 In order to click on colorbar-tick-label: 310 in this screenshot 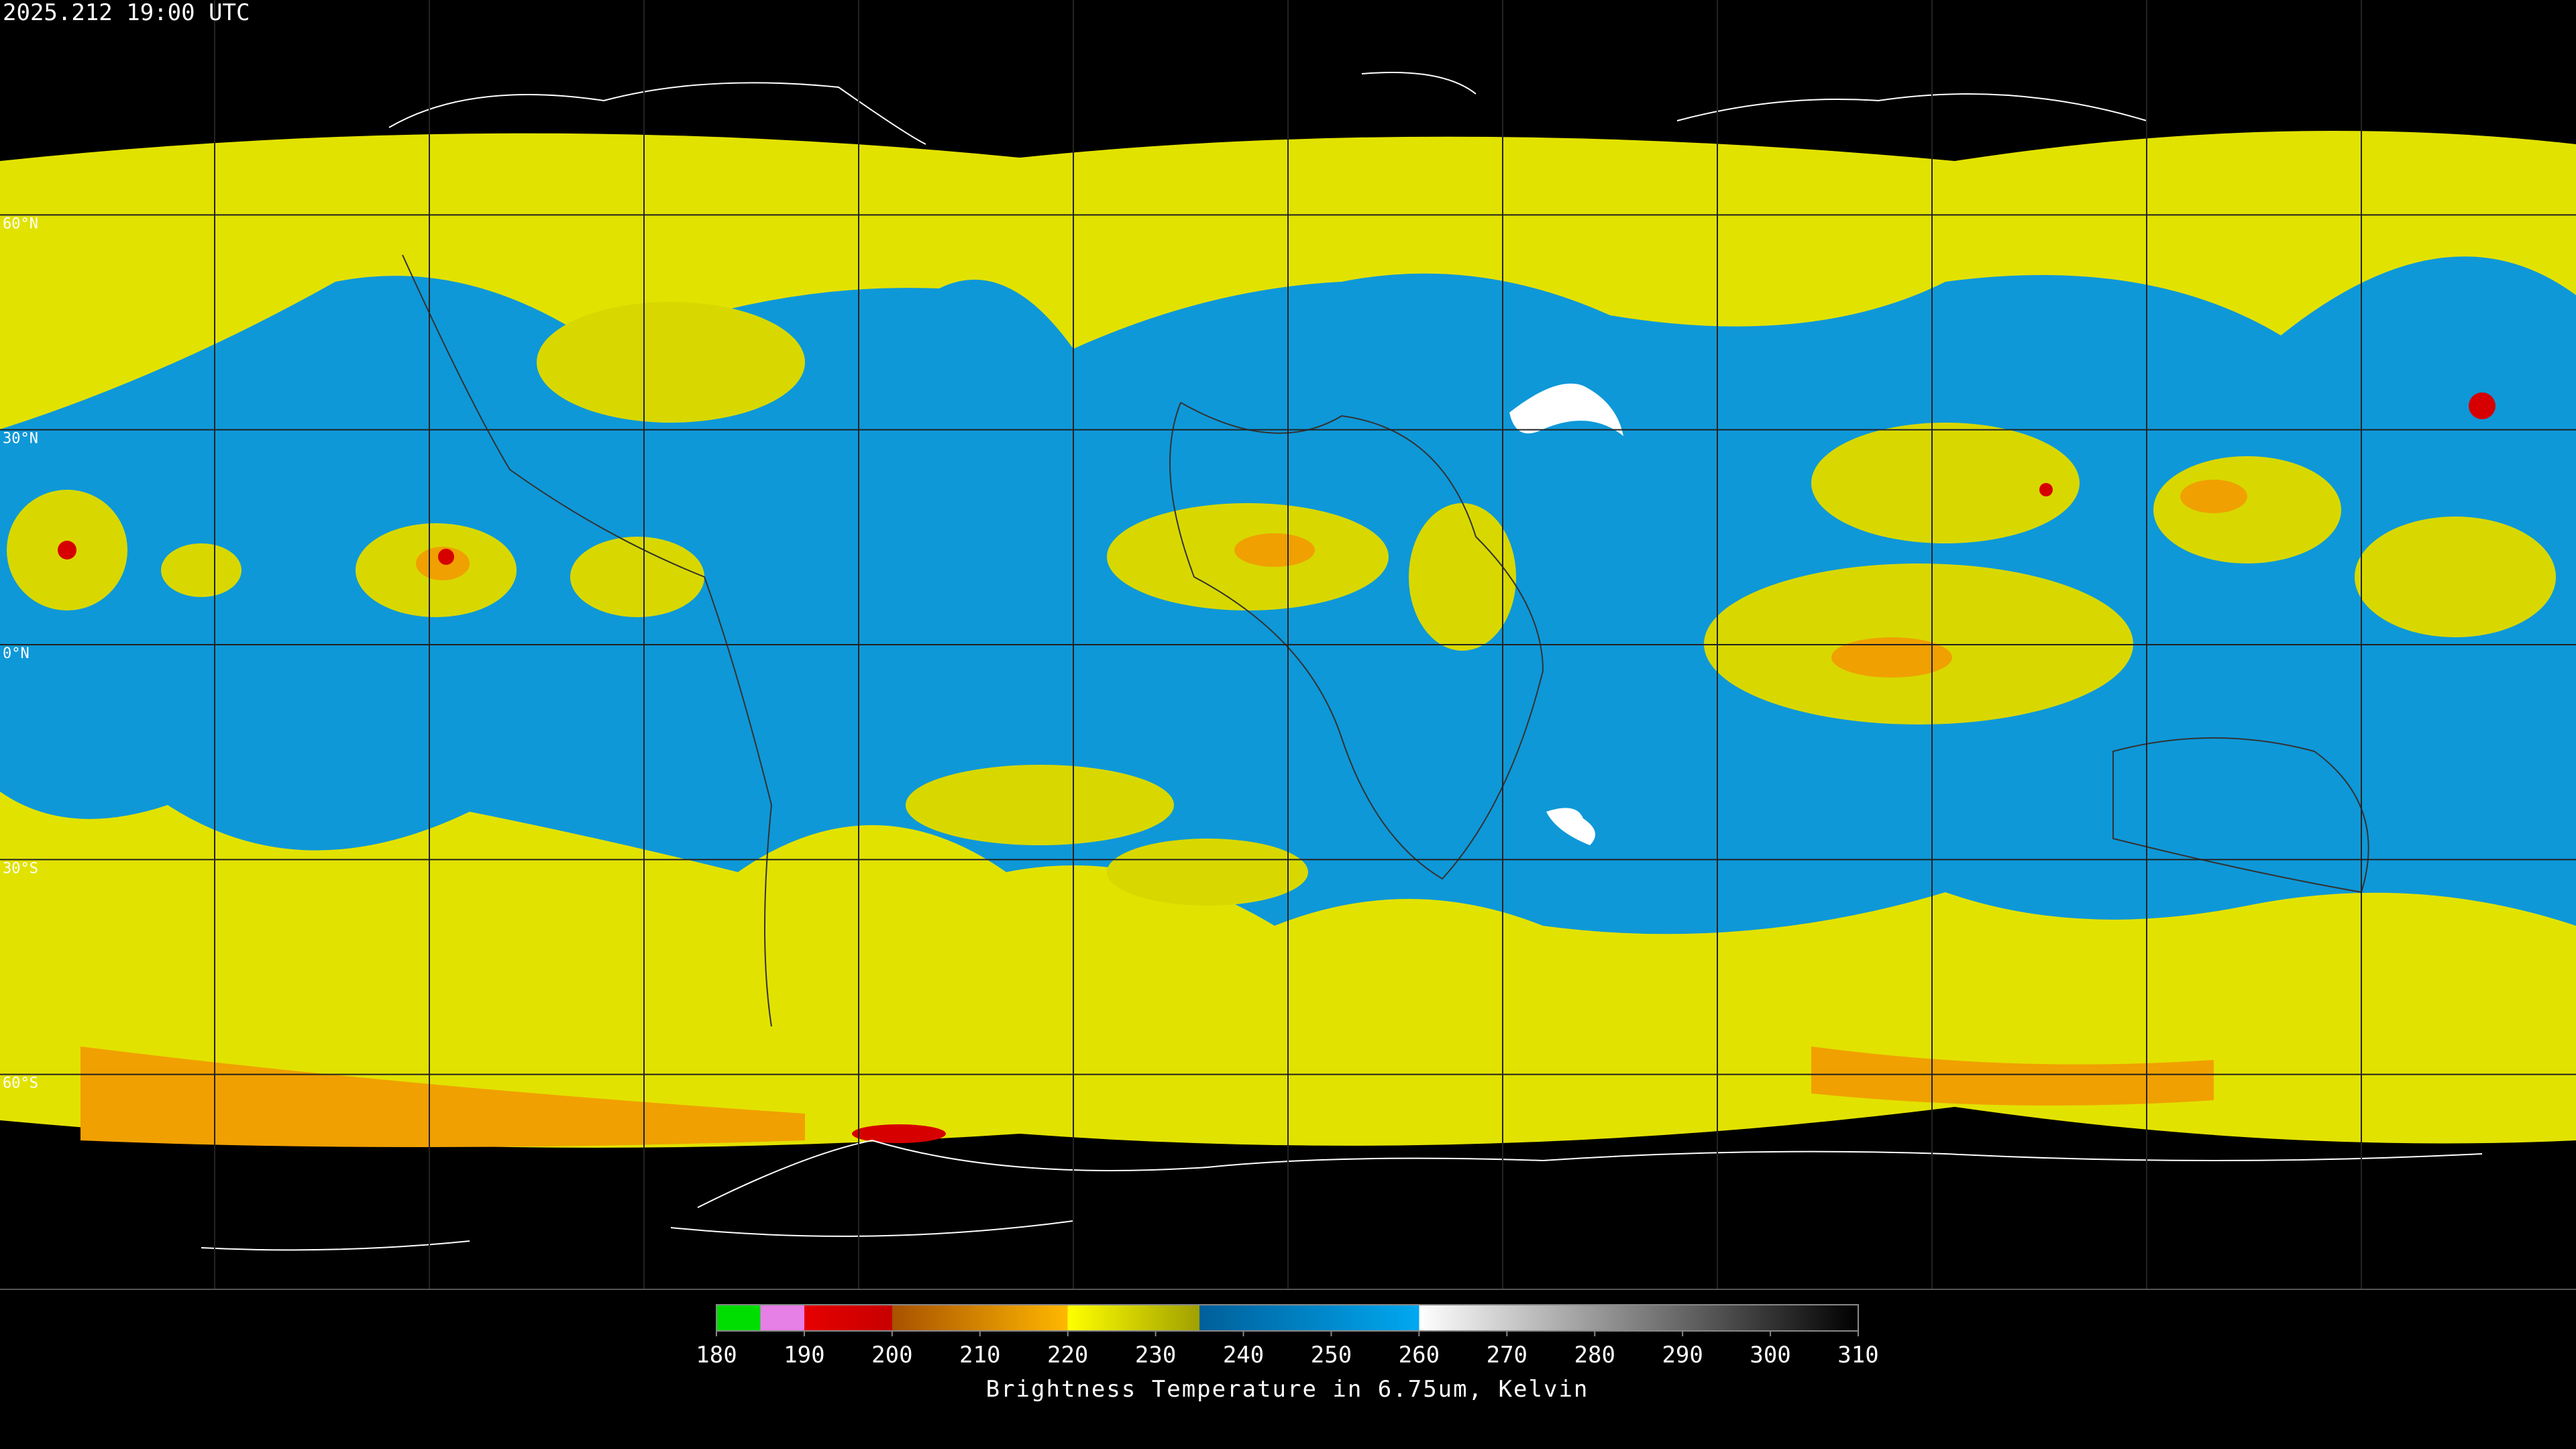, I will do `click(1857, 1355)`.